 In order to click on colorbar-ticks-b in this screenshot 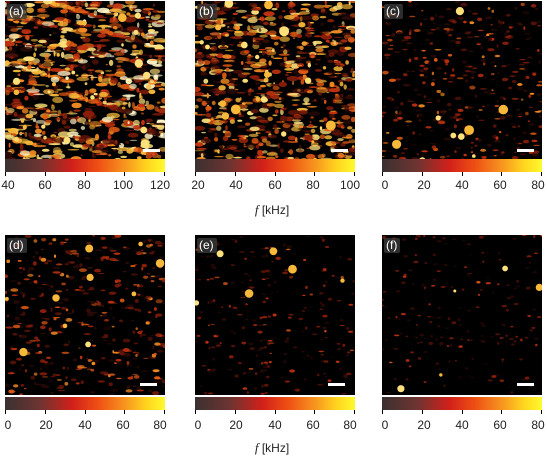, I will do `click(275, 174)`.